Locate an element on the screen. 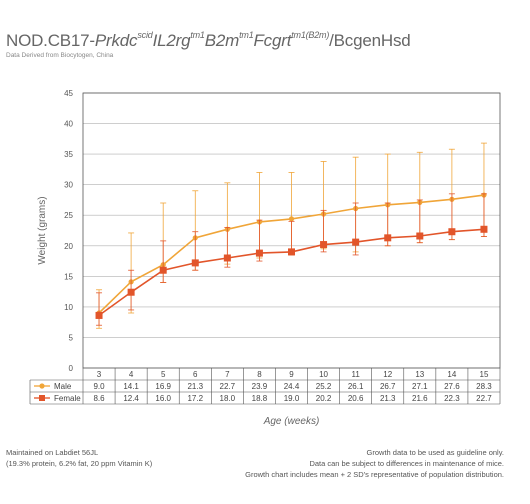 The width and height of the screenshot is (530, 504). female-table-value: 21.3 is located at coordinates (388, 398).